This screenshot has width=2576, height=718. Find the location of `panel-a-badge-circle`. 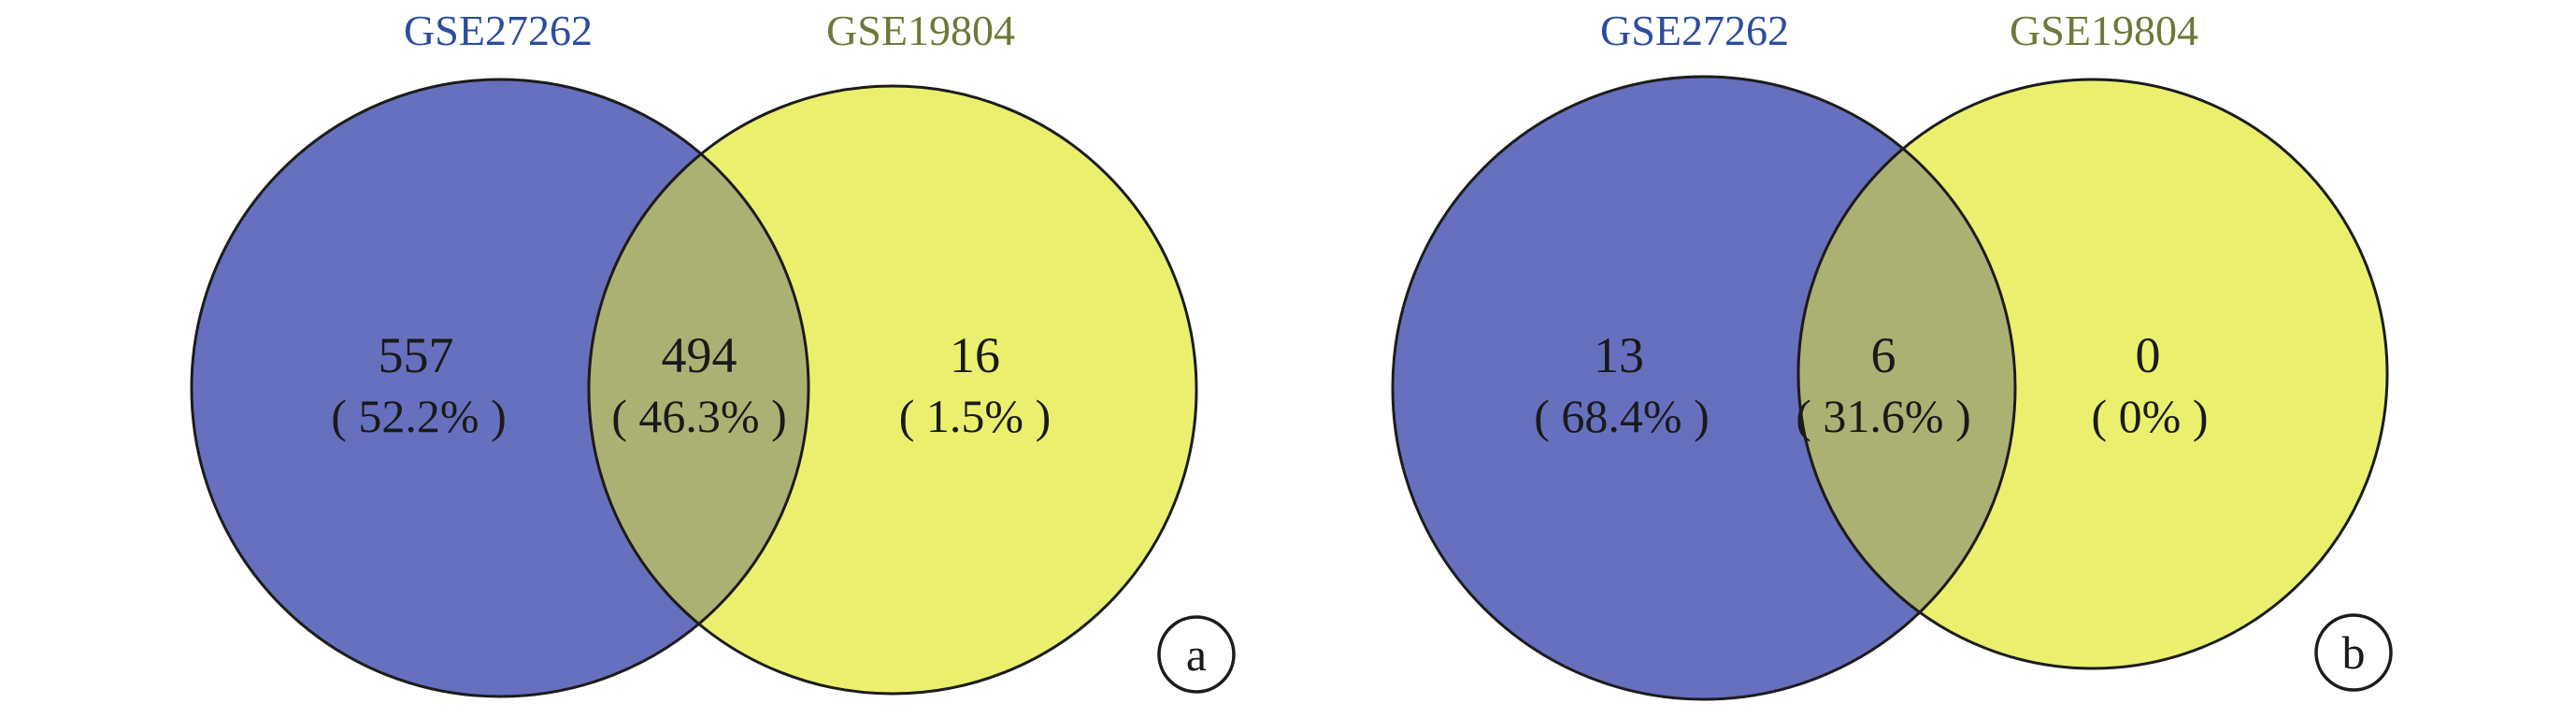

panel-a-badge-circle is located at coordinates (1196, 655).